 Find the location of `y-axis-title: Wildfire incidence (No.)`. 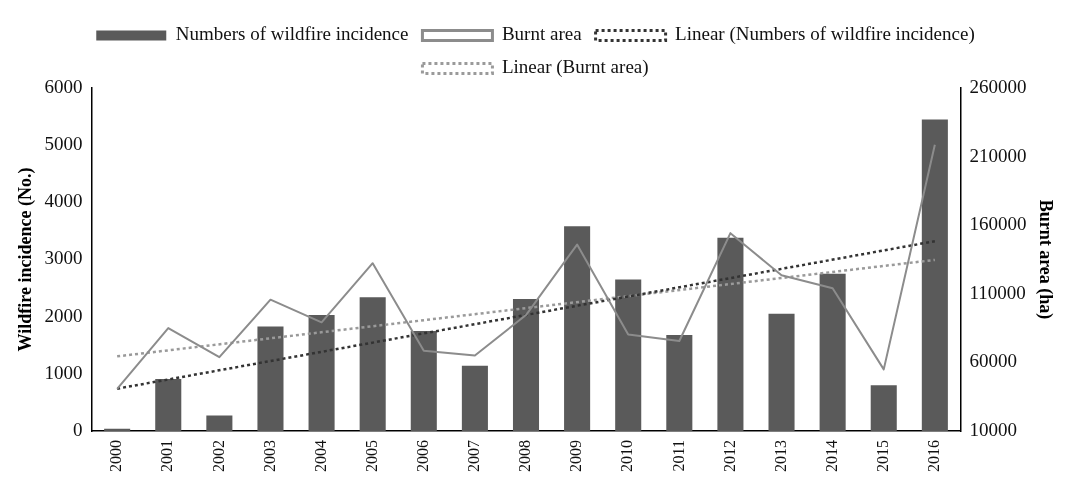

y-axis-title: Wildfire incidence (No.) is located at coordinates (26, 259).